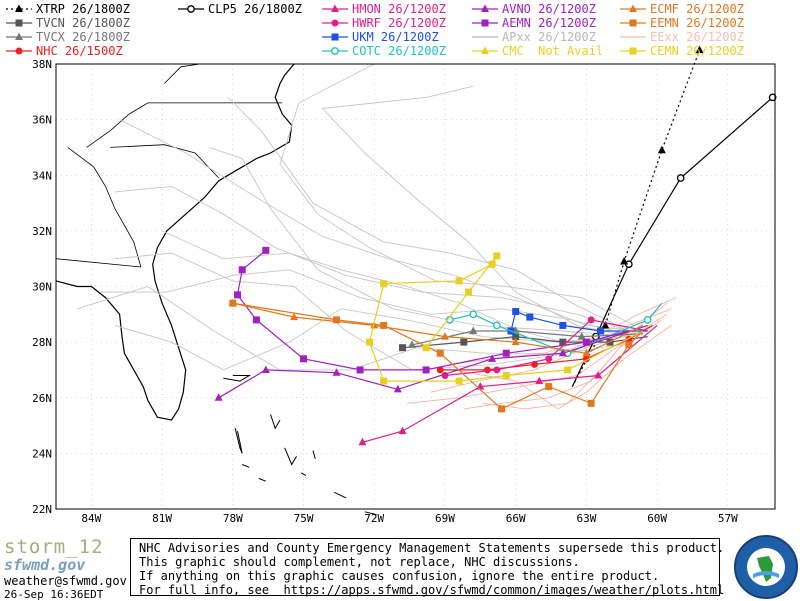 The image size is (800, 601). Describe the element at coordinates (574, 356) in the screenshot. I see `ensemble-track-eexx` at that location.